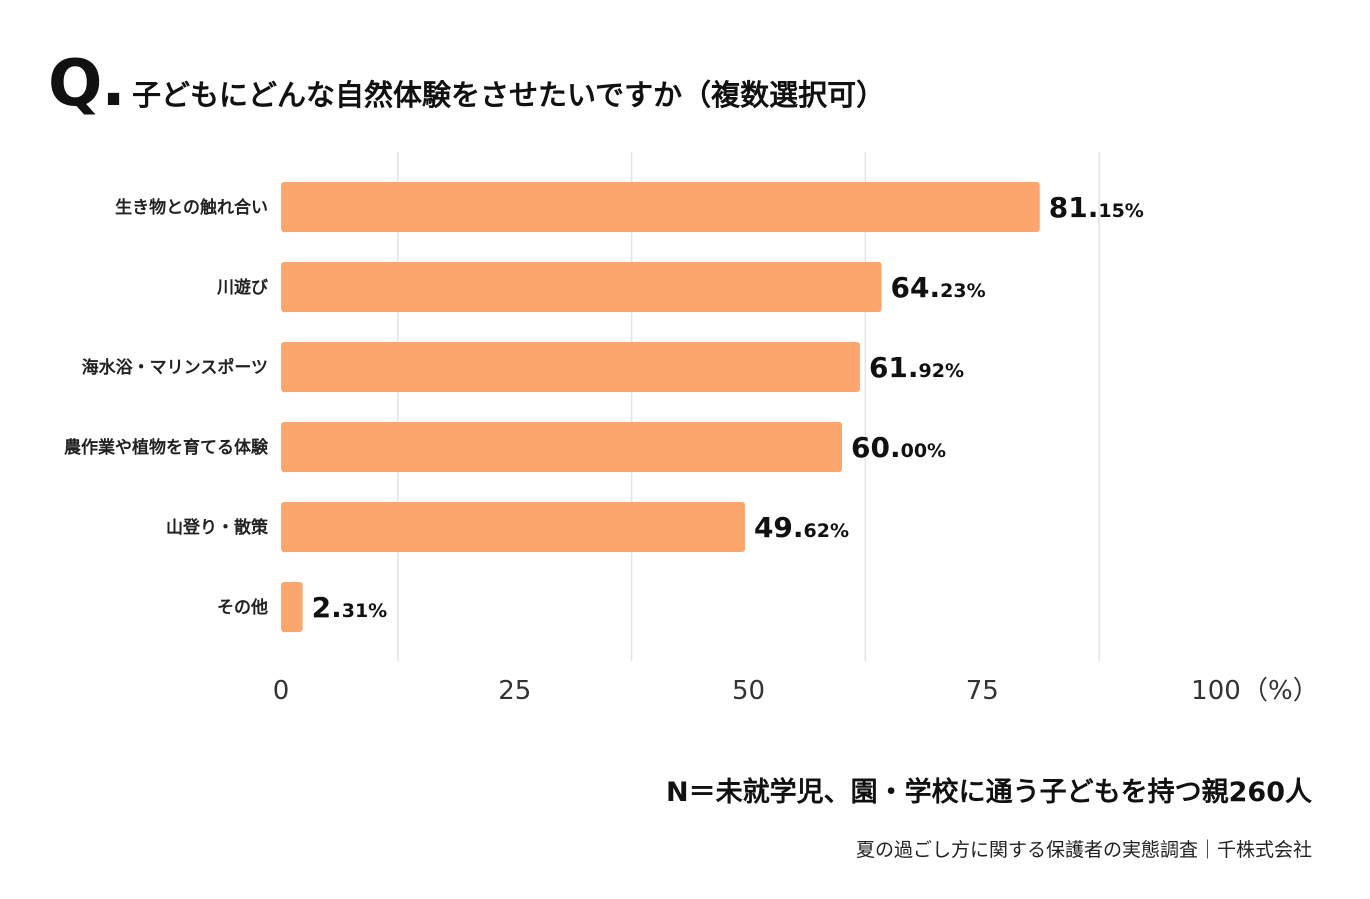 This screenshot has width=1370, height=899. I want to click on category-label: 生き物との触れ合い, so click(191, 207).